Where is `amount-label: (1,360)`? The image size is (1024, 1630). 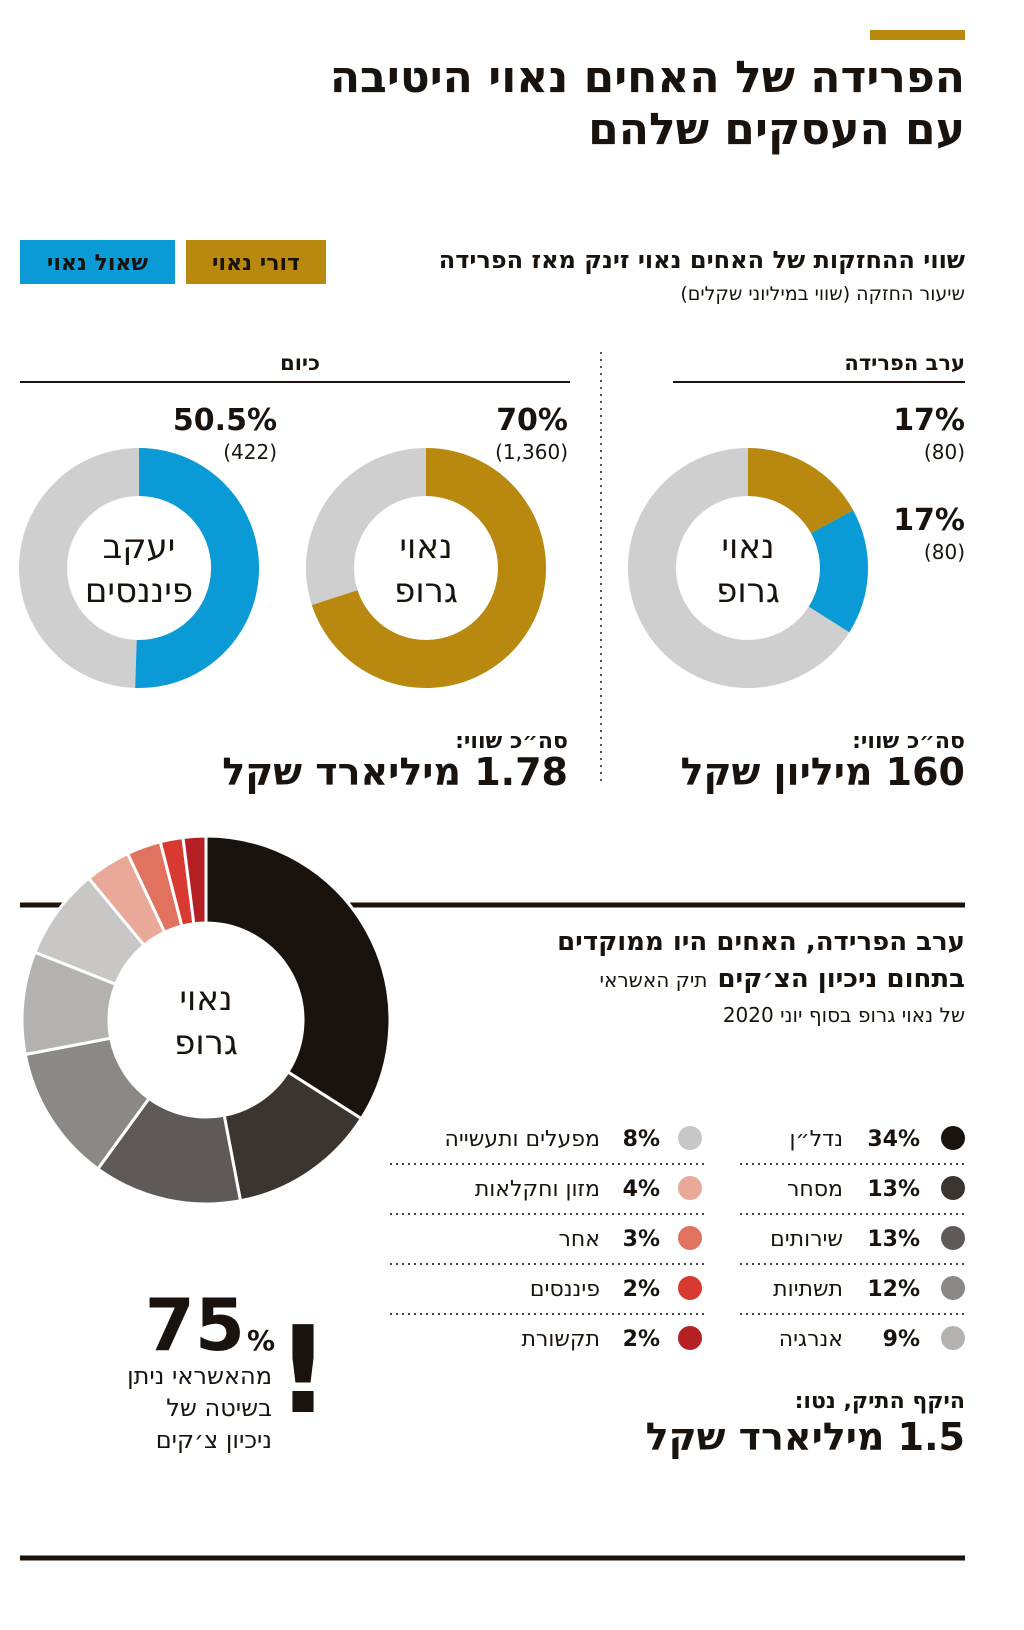 amount-label: (1,360) is located at coordinates (531, 452).